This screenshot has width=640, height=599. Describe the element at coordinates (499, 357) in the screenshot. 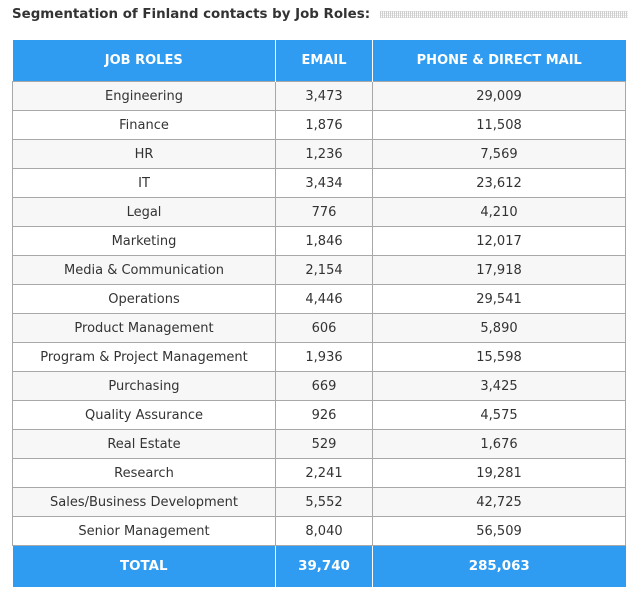

I see `cell-phone-direct-mail: 15,598` at that location.